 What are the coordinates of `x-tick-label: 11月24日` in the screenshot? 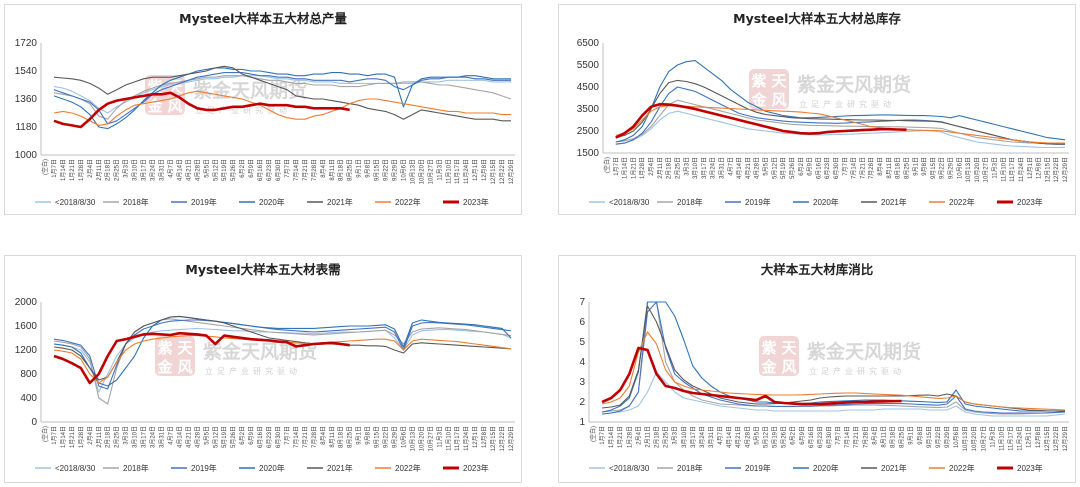 It's located at (1021, 169).